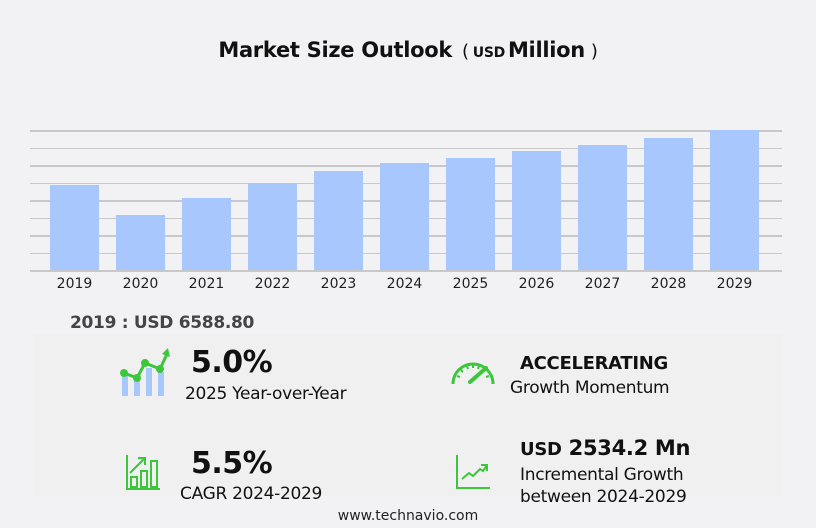  Describe the element at coordinates (266, 394) in the screenshot. I see `yoy-label: 2025 Year-over-Year` at that location.